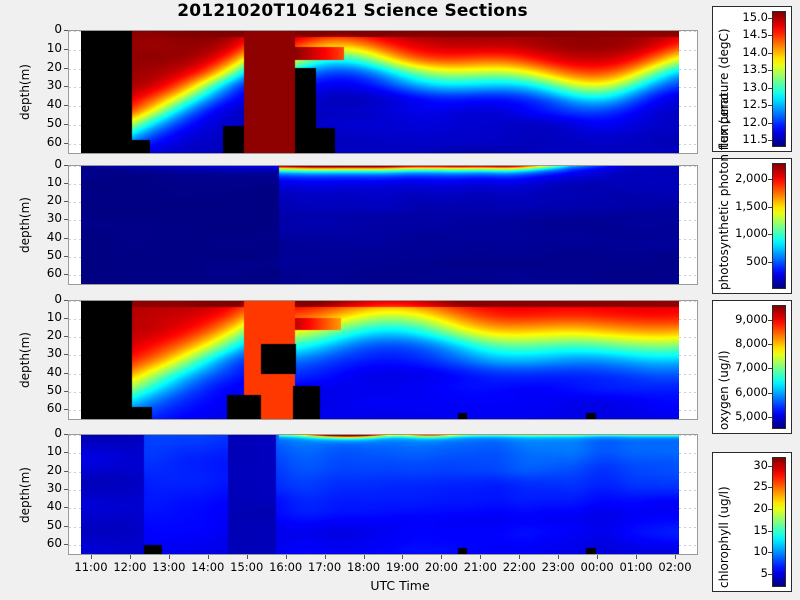  Describe the element at coordinates (380, 360) in the screenshot. I see `heatmap-data` at that location.